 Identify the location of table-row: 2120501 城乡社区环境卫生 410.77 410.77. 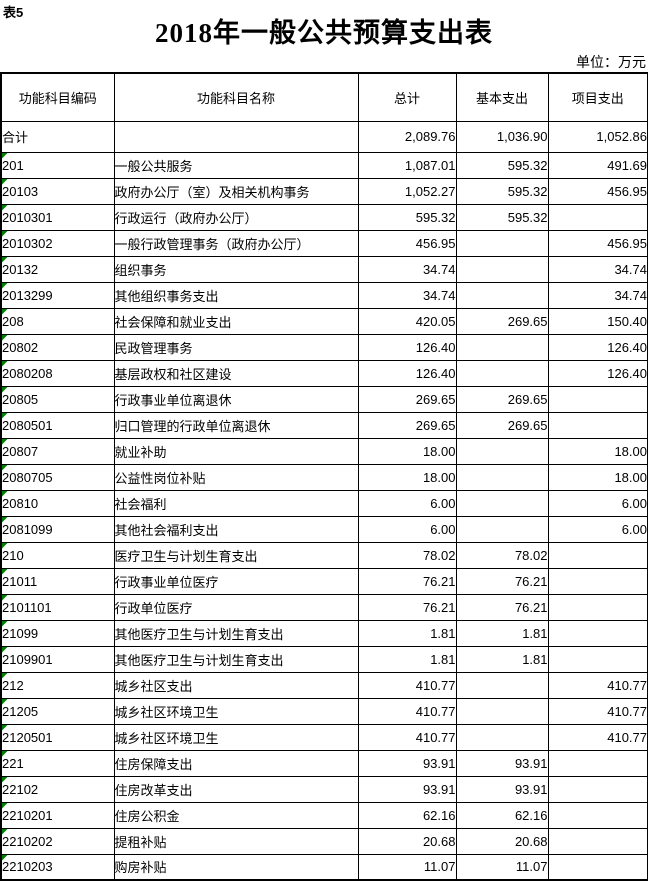
(324, 737).